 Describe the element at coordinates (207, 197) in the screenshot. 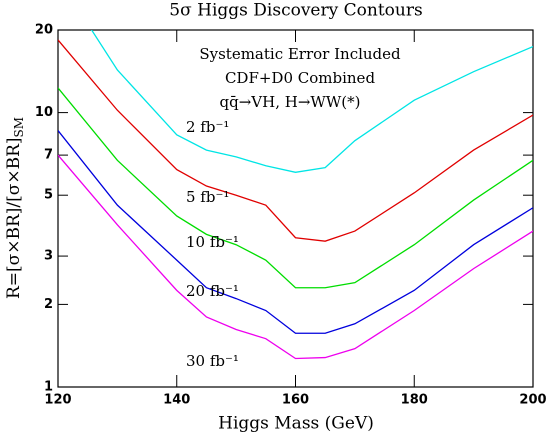

I see `series-label: 5 fb⁻¹` at that location.